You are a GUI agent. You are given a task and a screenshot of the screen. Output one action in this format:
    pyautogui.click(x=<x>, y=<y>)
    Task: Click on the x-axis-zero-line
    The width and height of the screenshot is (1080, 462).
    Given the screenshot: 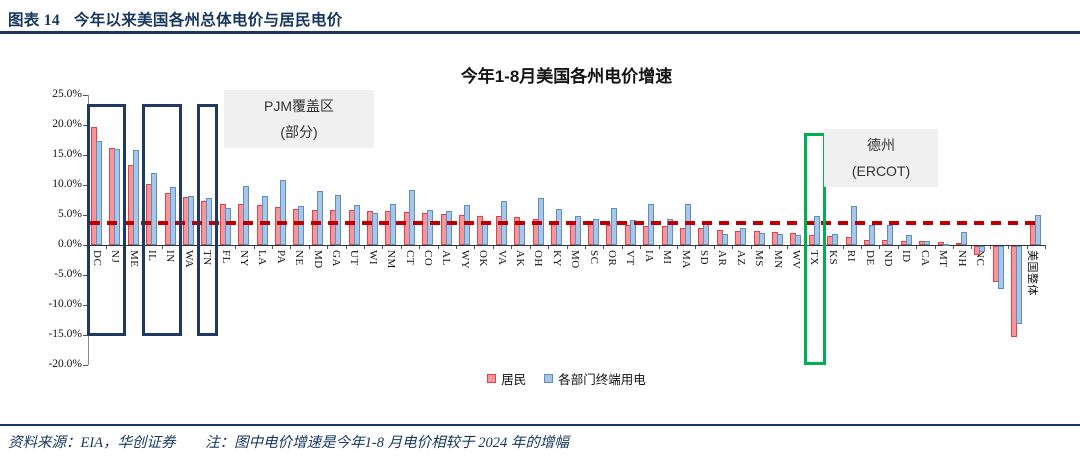 What is the action you would take?
    pyautogui.click(x=566, y=245)
    